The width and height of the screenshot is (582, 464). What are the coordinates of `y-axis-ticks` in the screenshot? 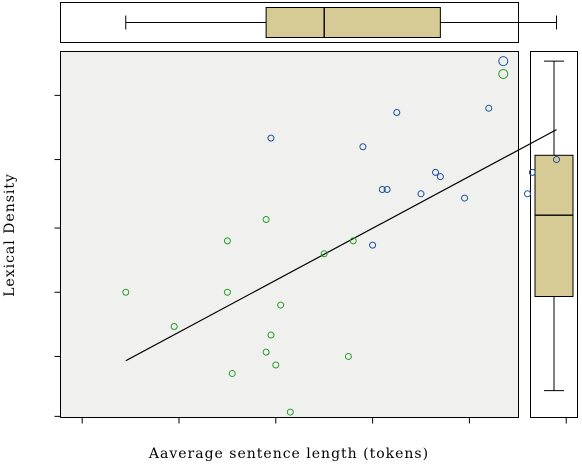 It's located at (57, 255).